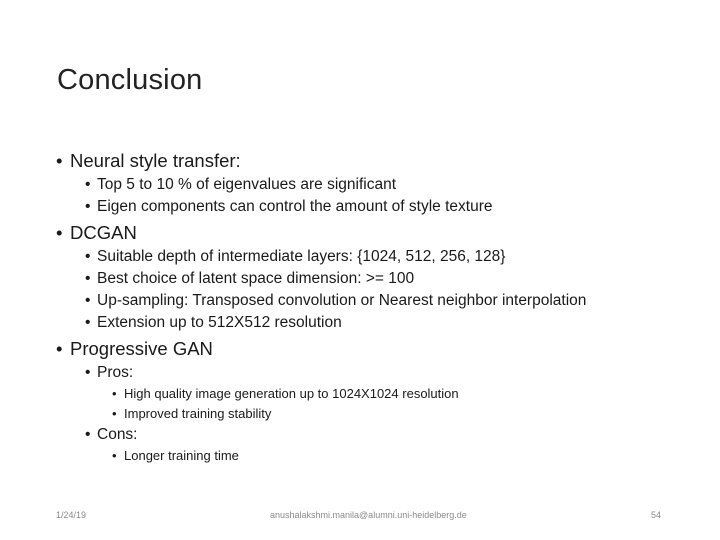 Image resolution: width=720 pixels, height=540 pixels. What do you see at coordinates (181, 455) in the screenshot?
I see `list-item-text: Longer training time` at bounding box center [181, 455].